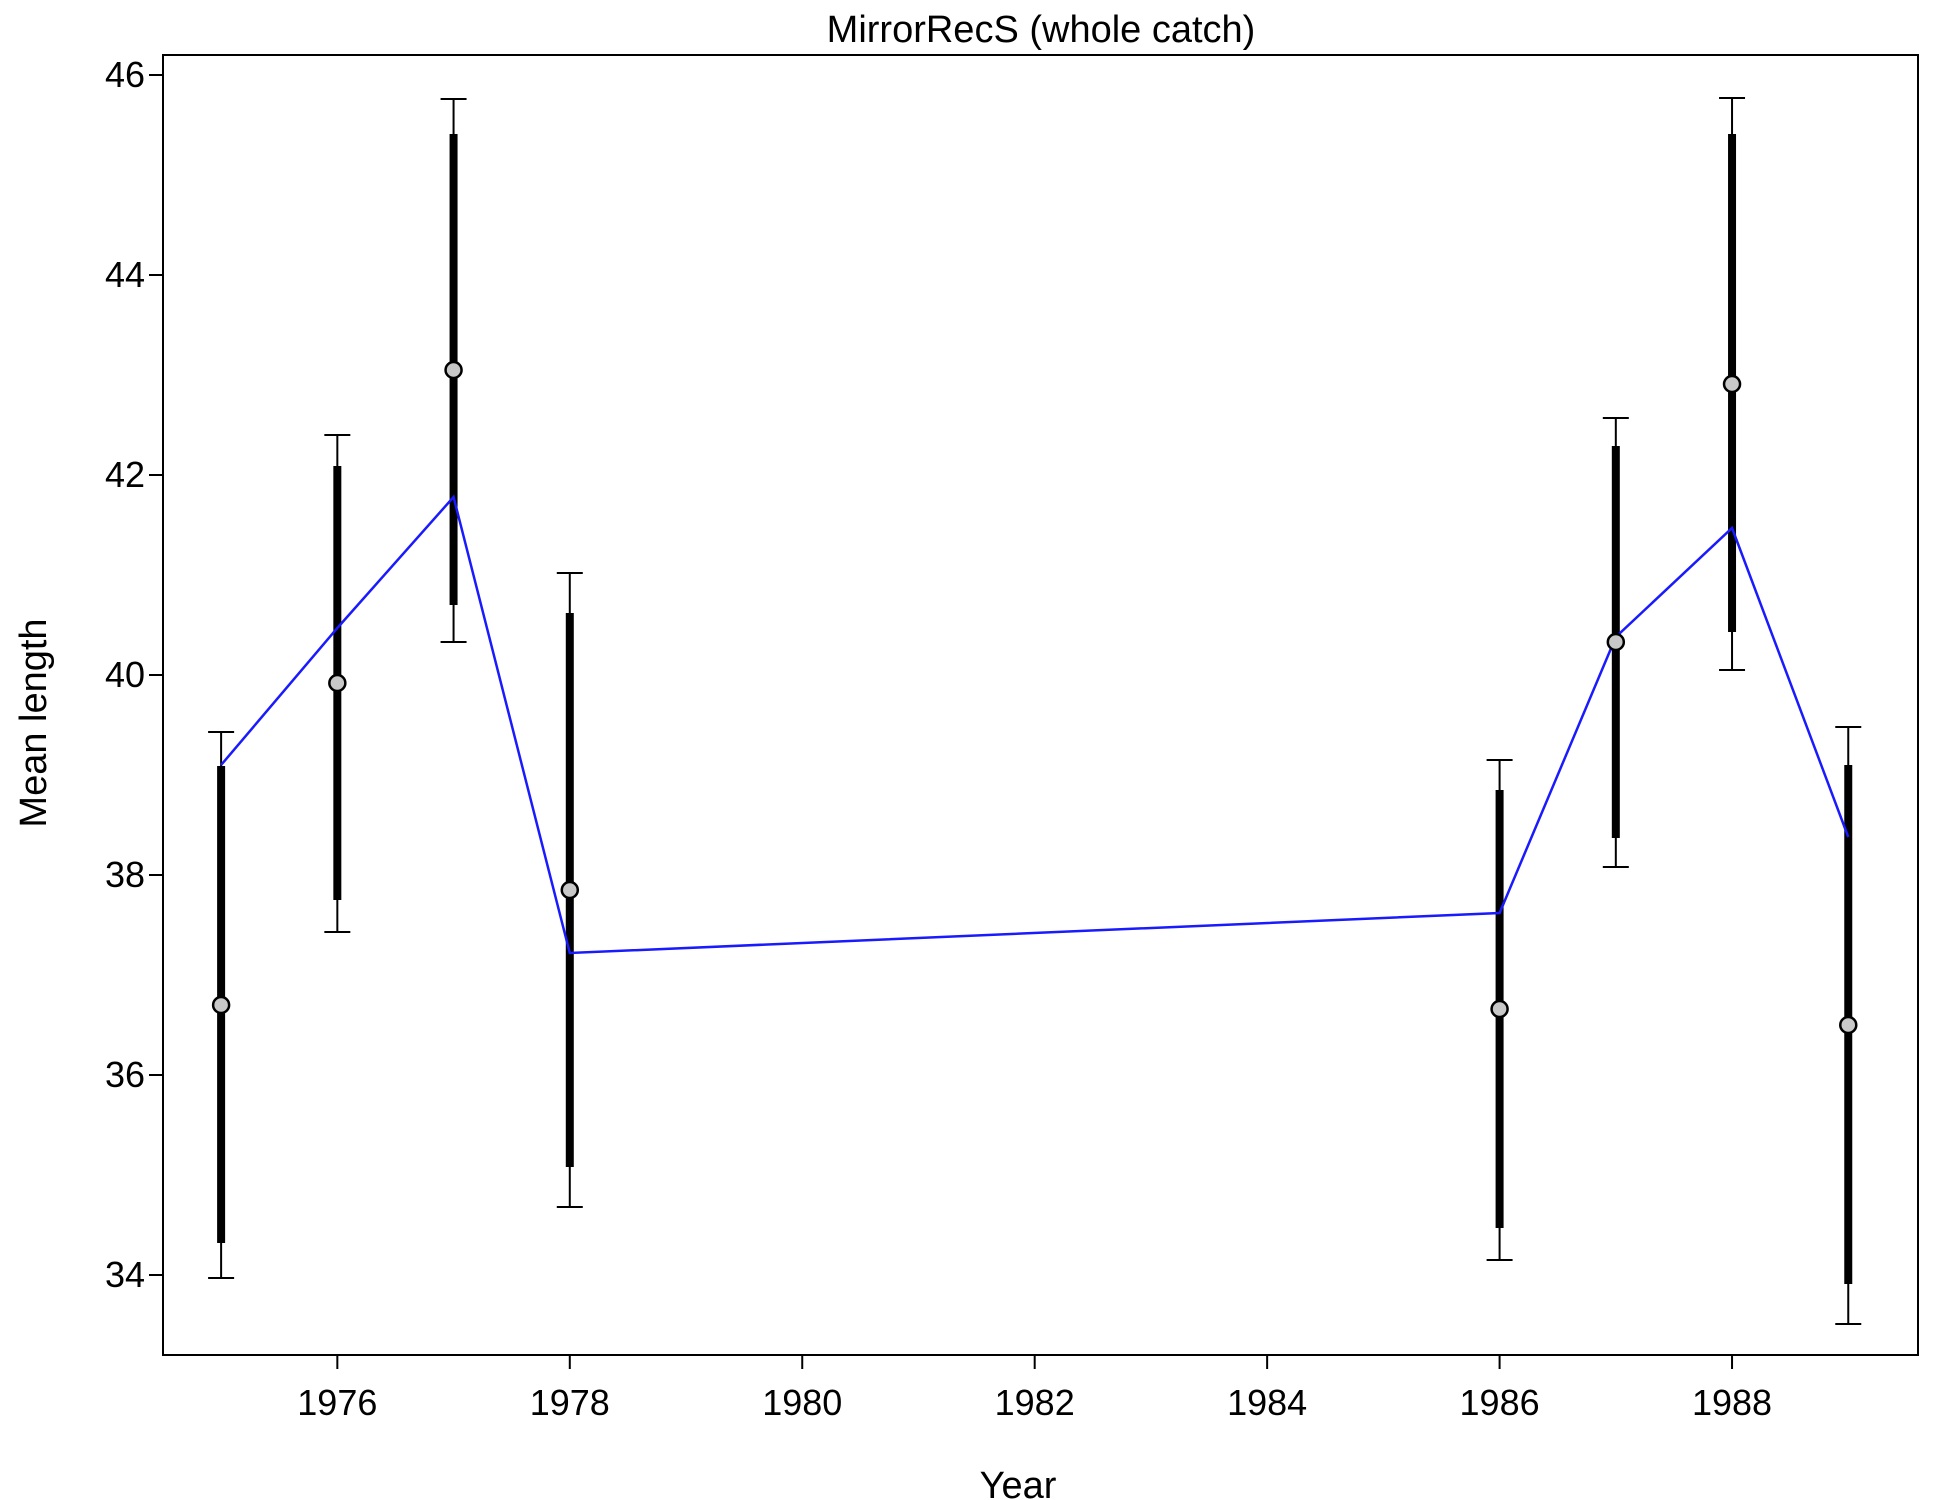 The image size is (1950, 1500). Describe the element at coordinates (1018, 1482) in the screenshot. I see `x-axis-title: Year` at that location.